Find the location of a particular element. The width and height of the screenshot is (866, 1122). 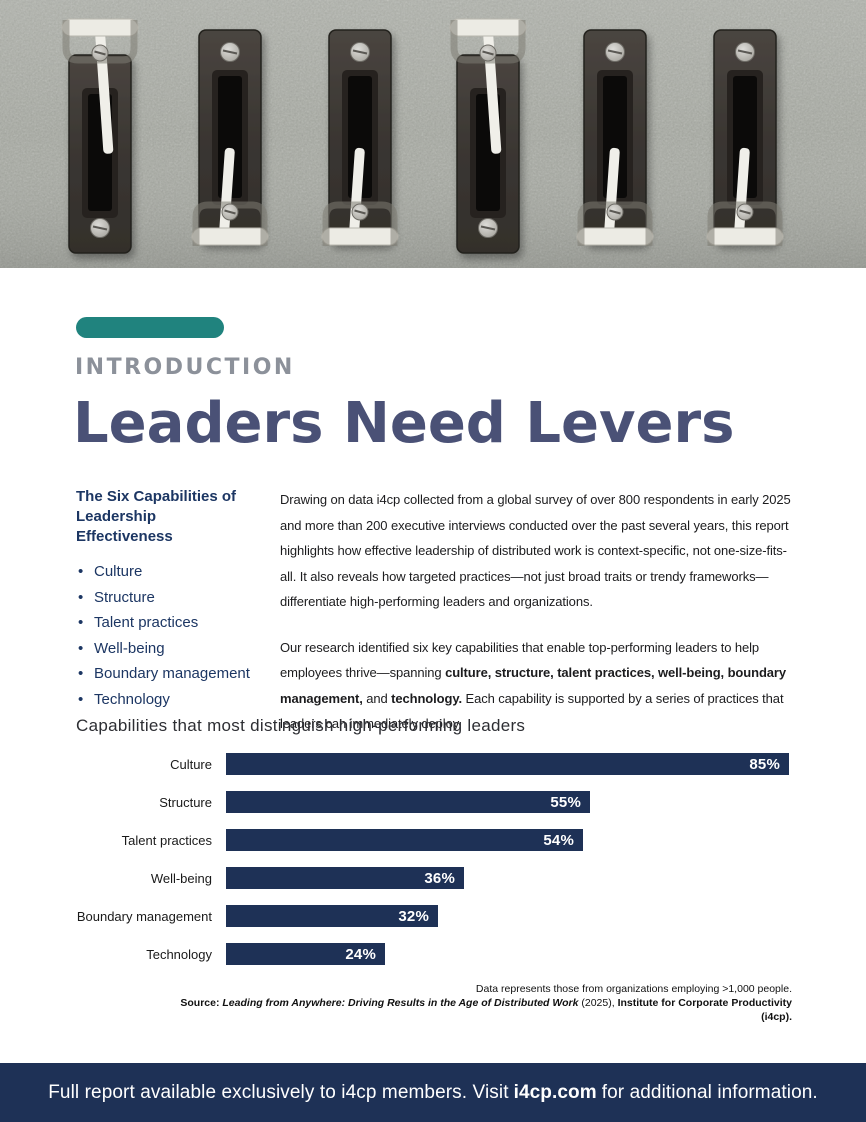

capability-item: Technology is located at coordinates (174, 700).